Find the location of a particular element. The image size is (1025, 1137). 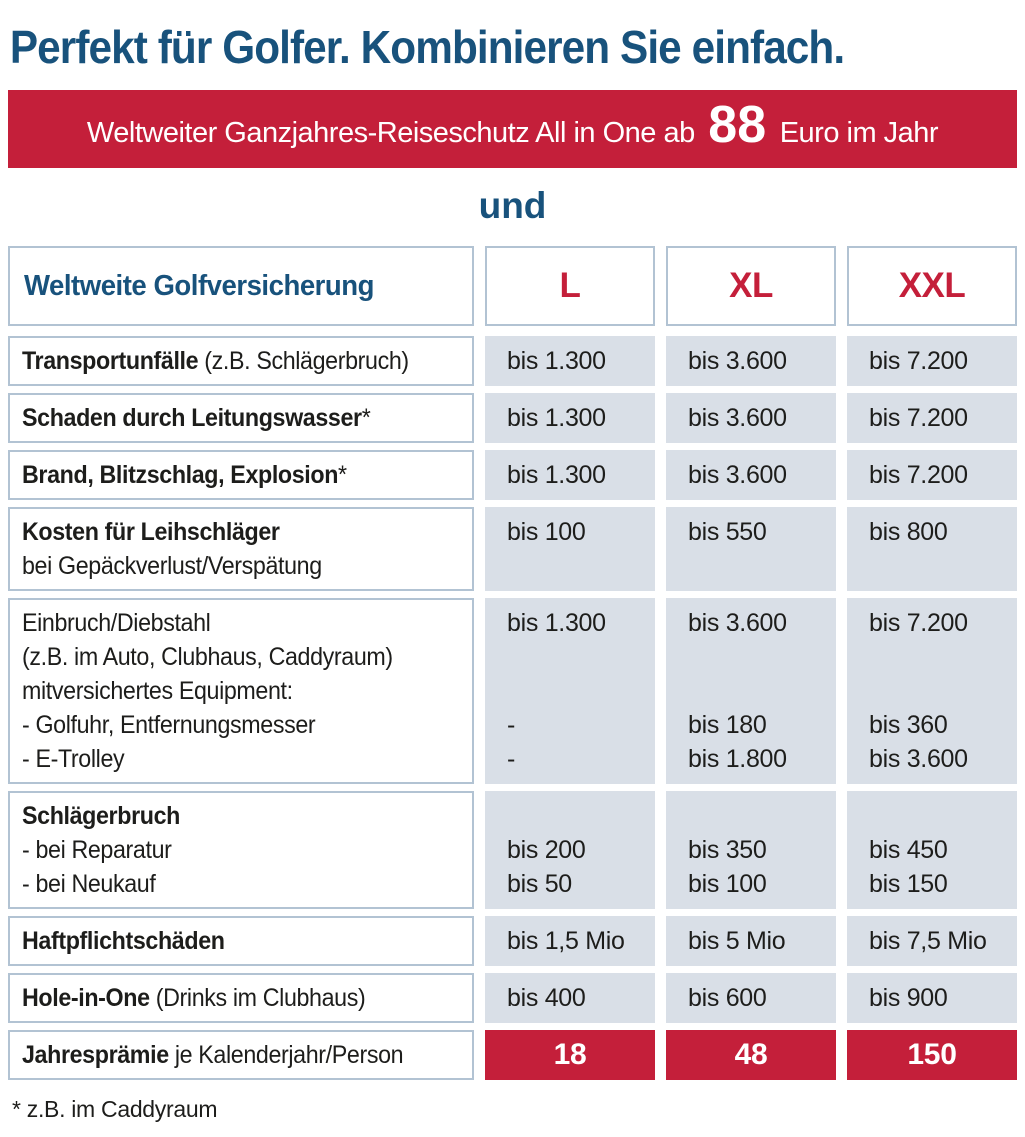

value-line: - is located at coordinates (511, 759).